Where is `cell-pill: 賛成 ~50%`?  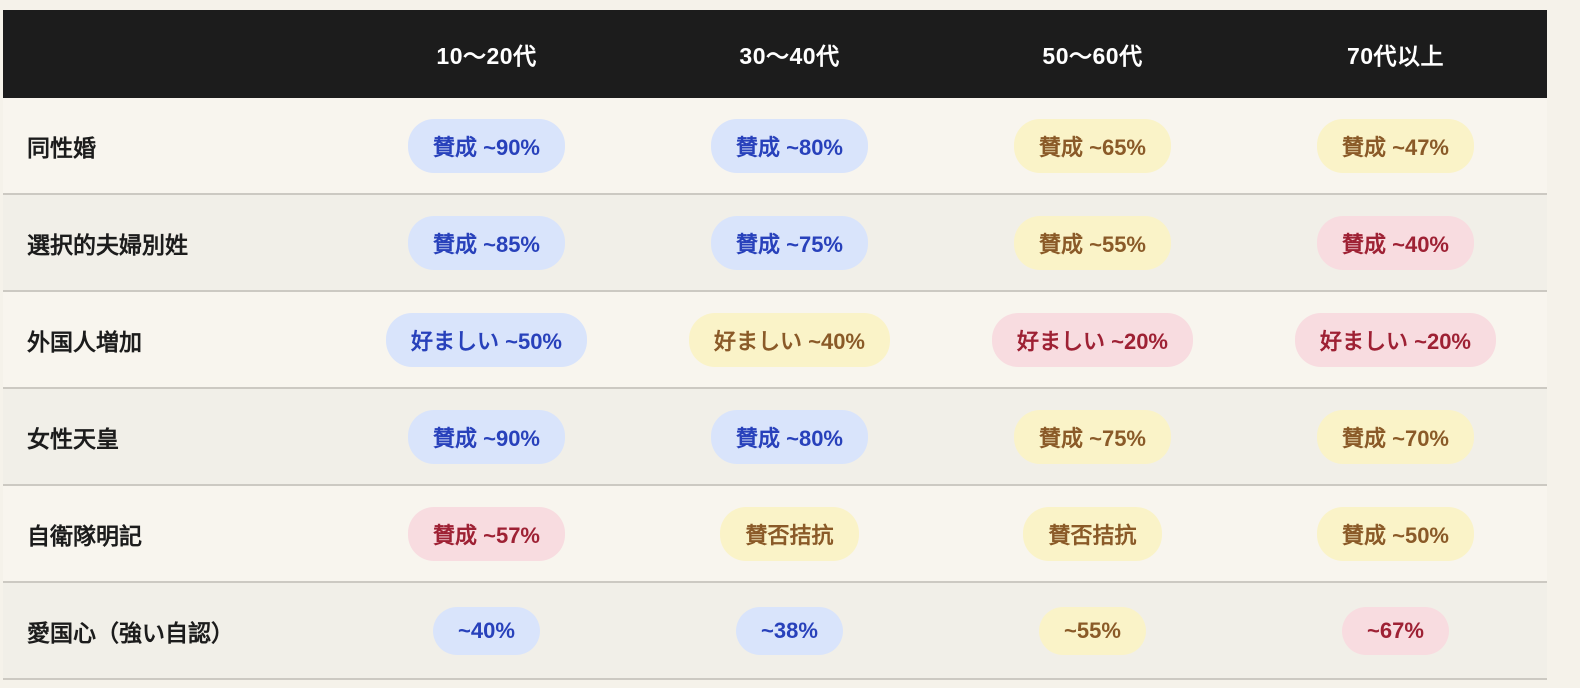 cell-pill: 賛成 ~50% is located at coordinates (1395, 533).